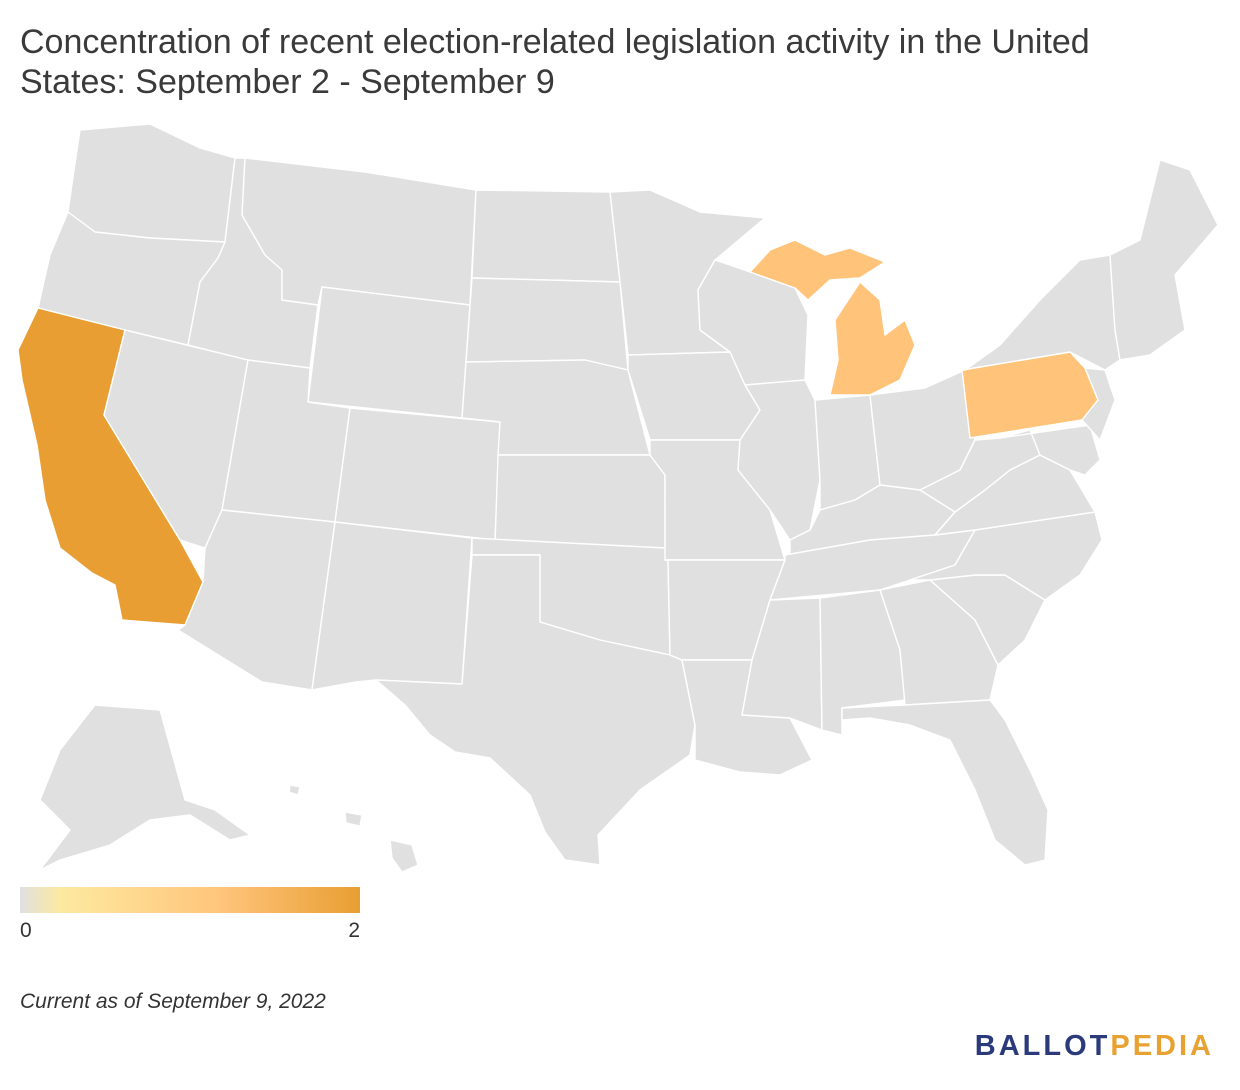 This screenshot has height=1090, width=1240. I want to click on state-alaska, so click(145, 787).